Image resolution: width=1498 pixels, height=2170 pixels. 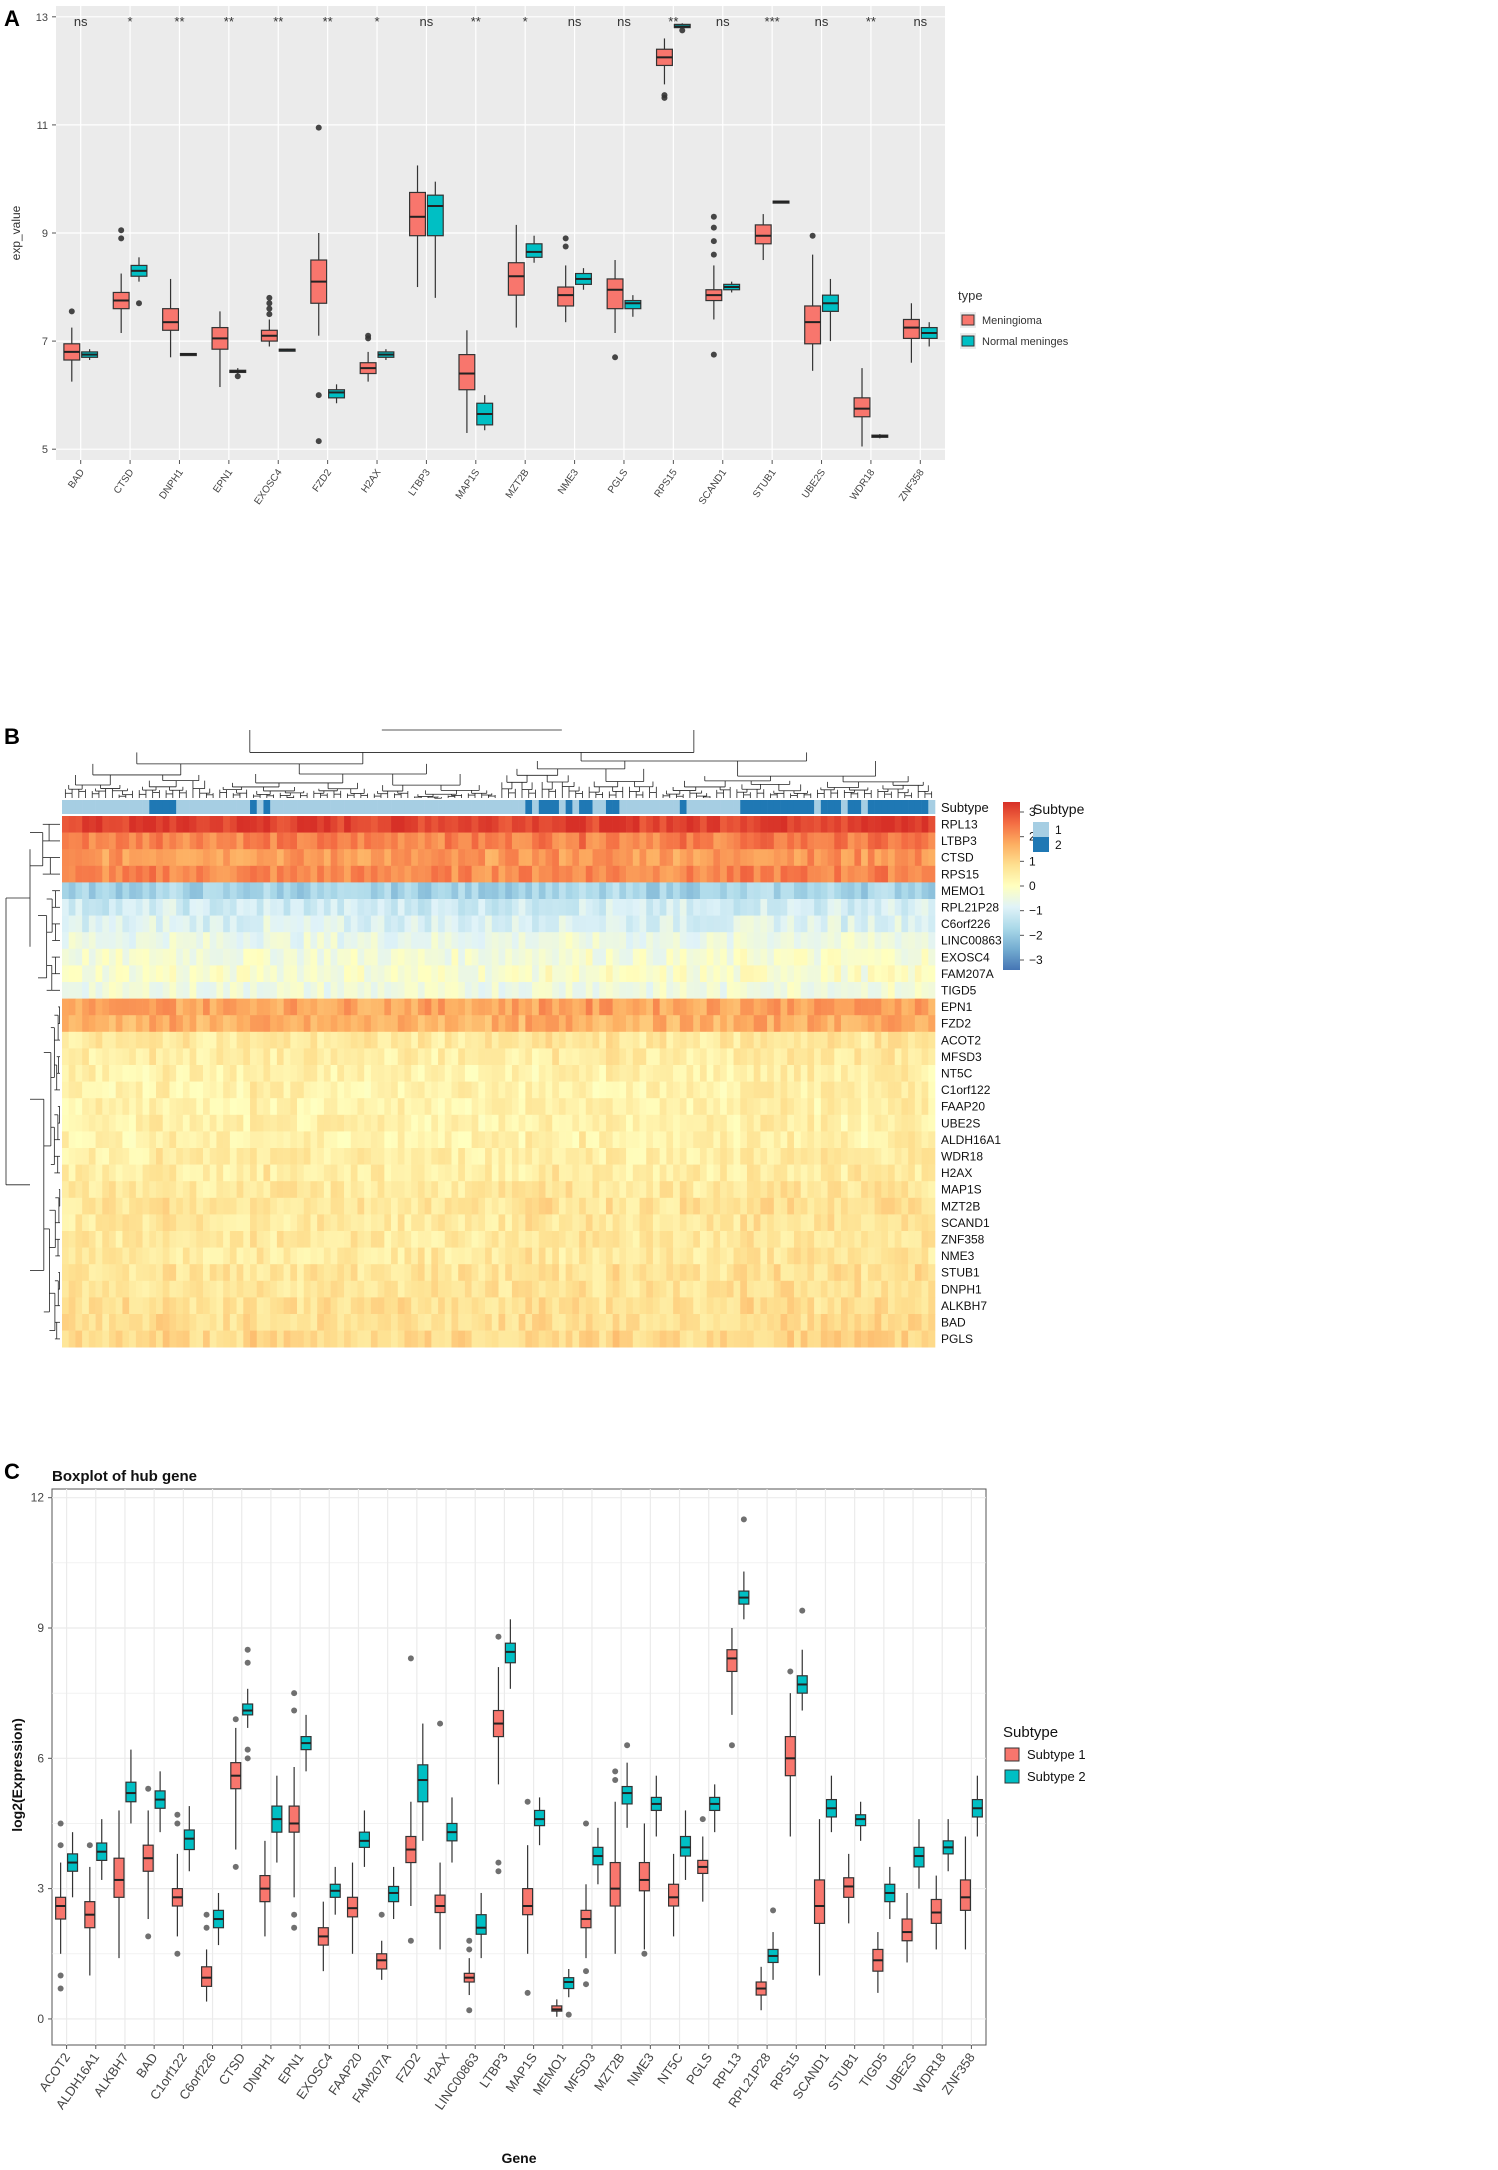 I want to click on row-label-rps15: RPS15, so click(x=960, y=874).